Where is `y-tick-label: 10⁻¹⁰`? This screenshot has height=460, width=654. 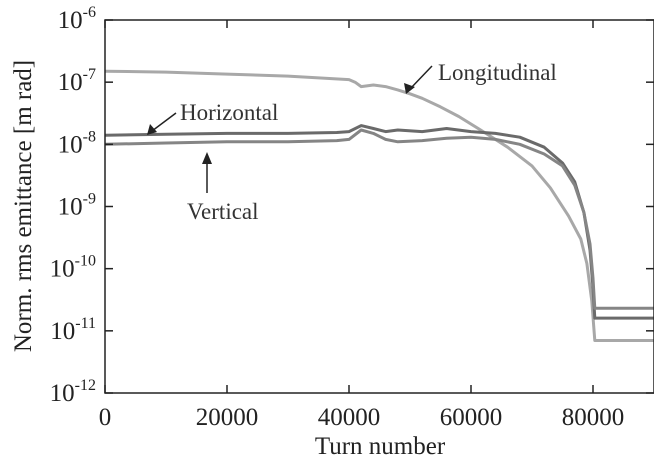
y-tick-label: 10⁻¹⁰ is located at coordinates (73, 268).